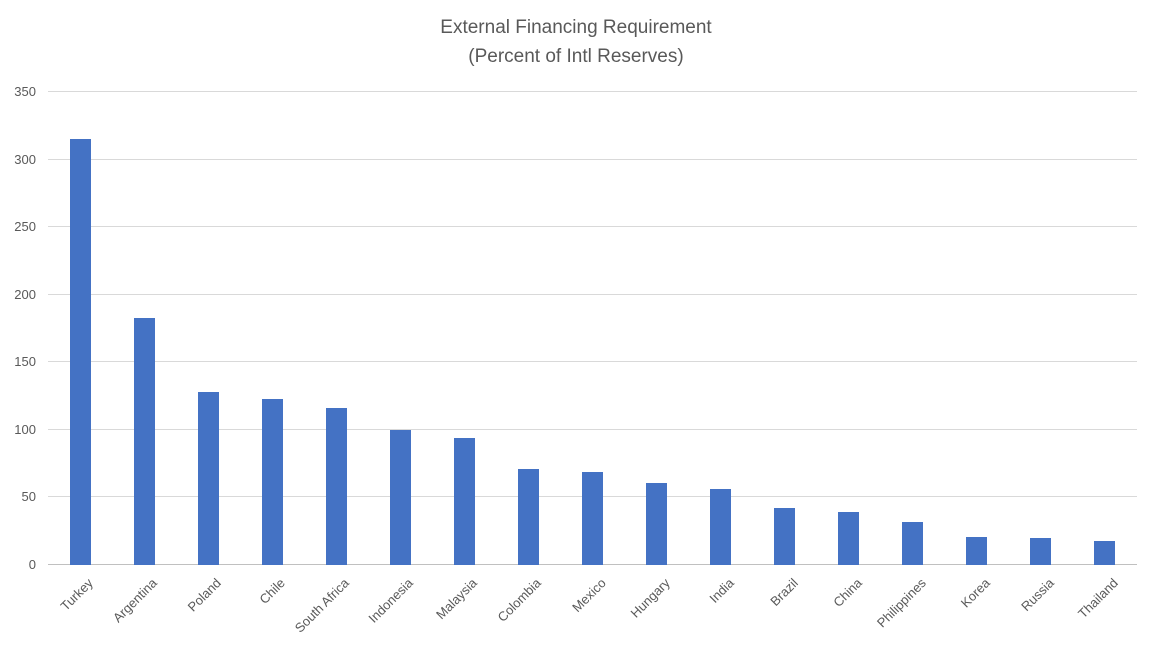 The height and width of the screenshot is (648, 1152). I want to click on x-tick-label: Korea, so click(975, 593).